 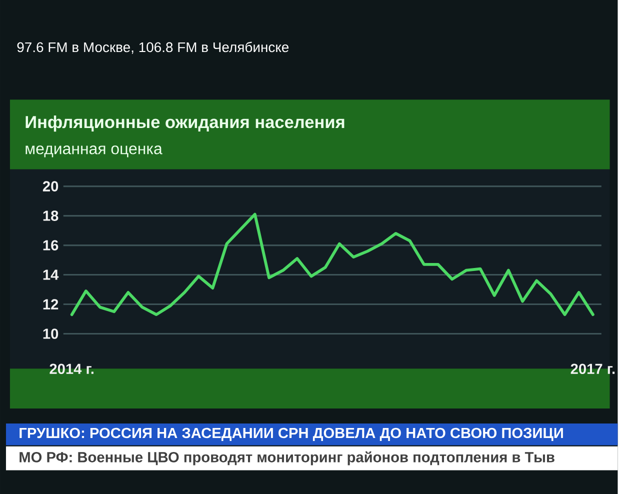 I want to click on y-tick-label: 20, so click(x=50, y=186).